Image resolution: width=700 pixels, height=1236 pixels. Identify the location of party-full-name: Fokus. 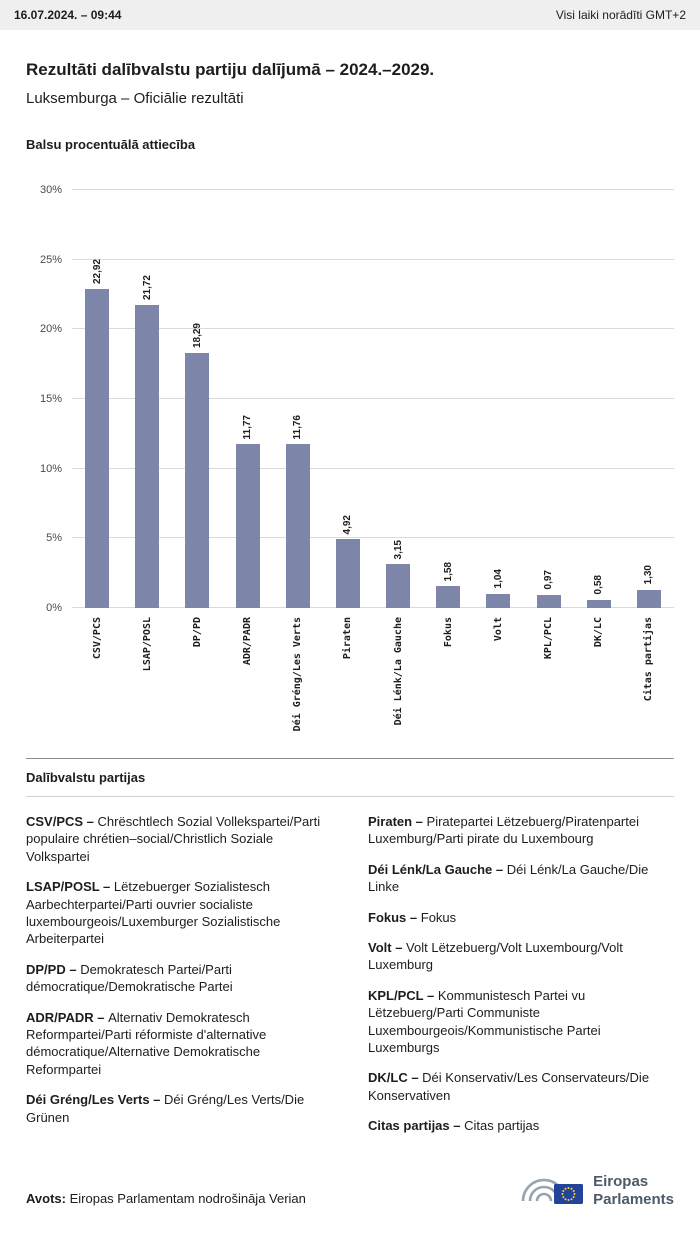
(438, 917).